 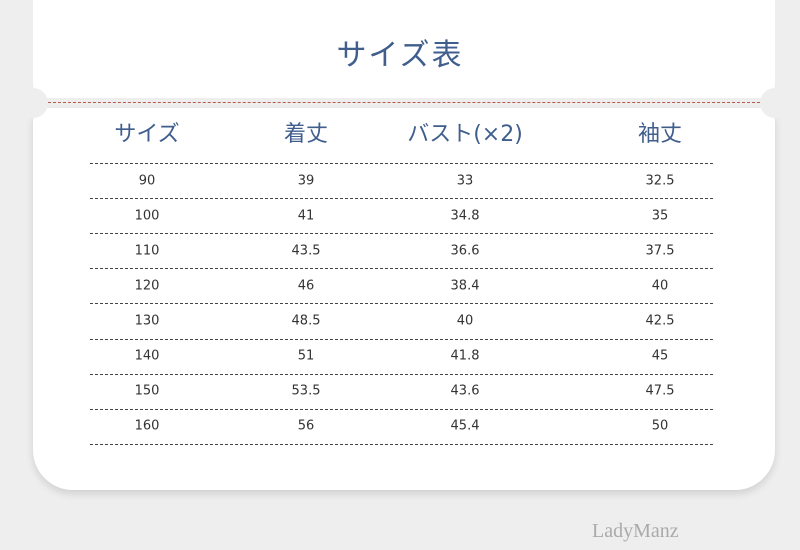 I want to click on table-cell: 45, so click(x=660, y=356).